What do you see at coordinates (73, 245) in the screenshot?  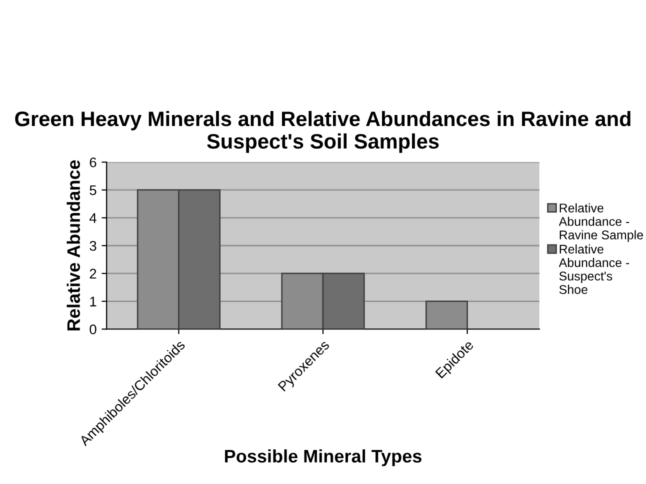 I see `y-axis-title: Relative Abundance` at bounding box center [73, 245].